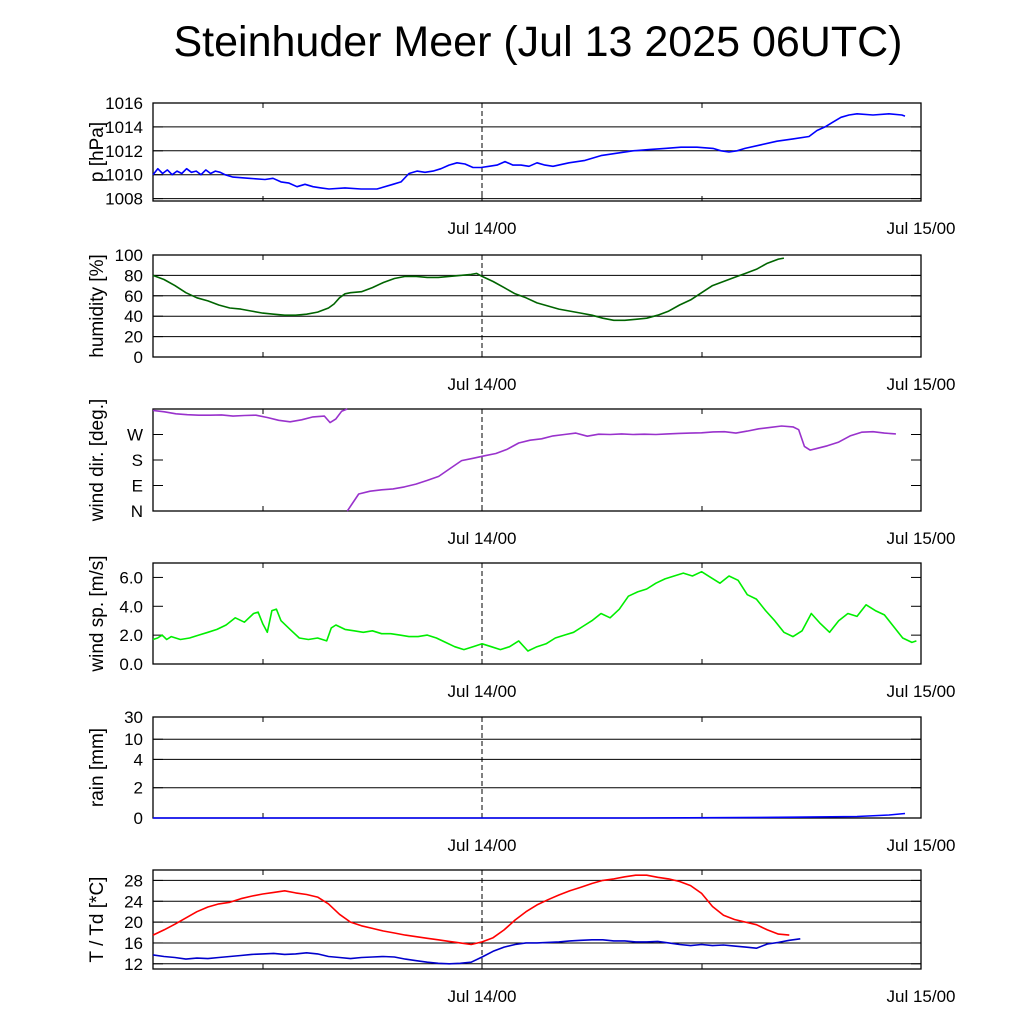 The width and height of the screenshot is (1024, 1024). Describe the element at coordinates (921, 228) in the screenshot. I see `pressure-xtick-label: Jul 15/00` at that location.